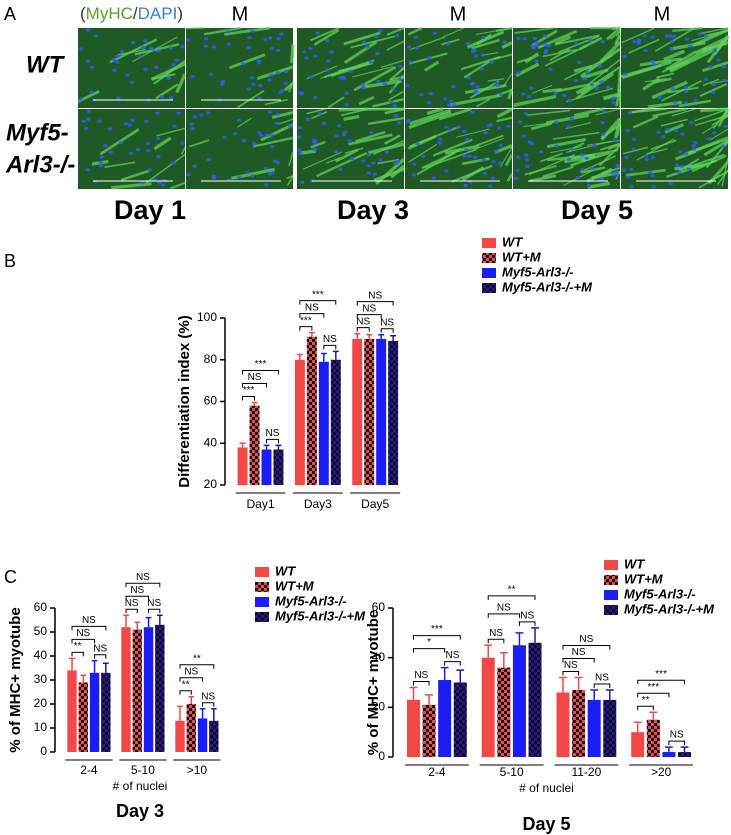 The width and height of the screenshot is (731, 835). I want to click on x-tick-label: 2-4, so click(437, 772).